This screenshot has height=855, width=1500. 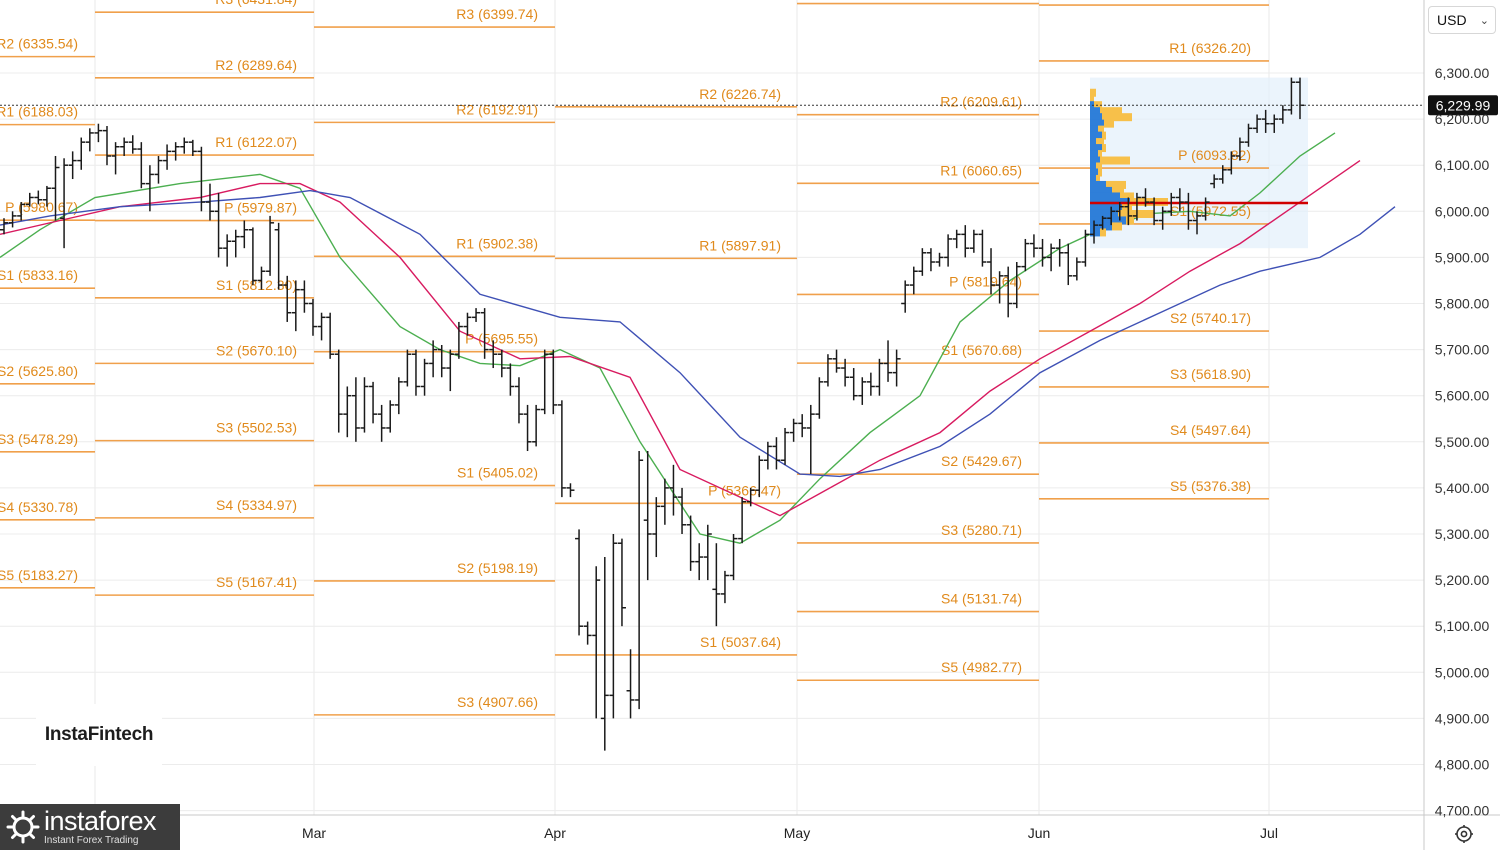 I want to click on pivot-label: S1 (5670.68), so click(x=981, y=350).